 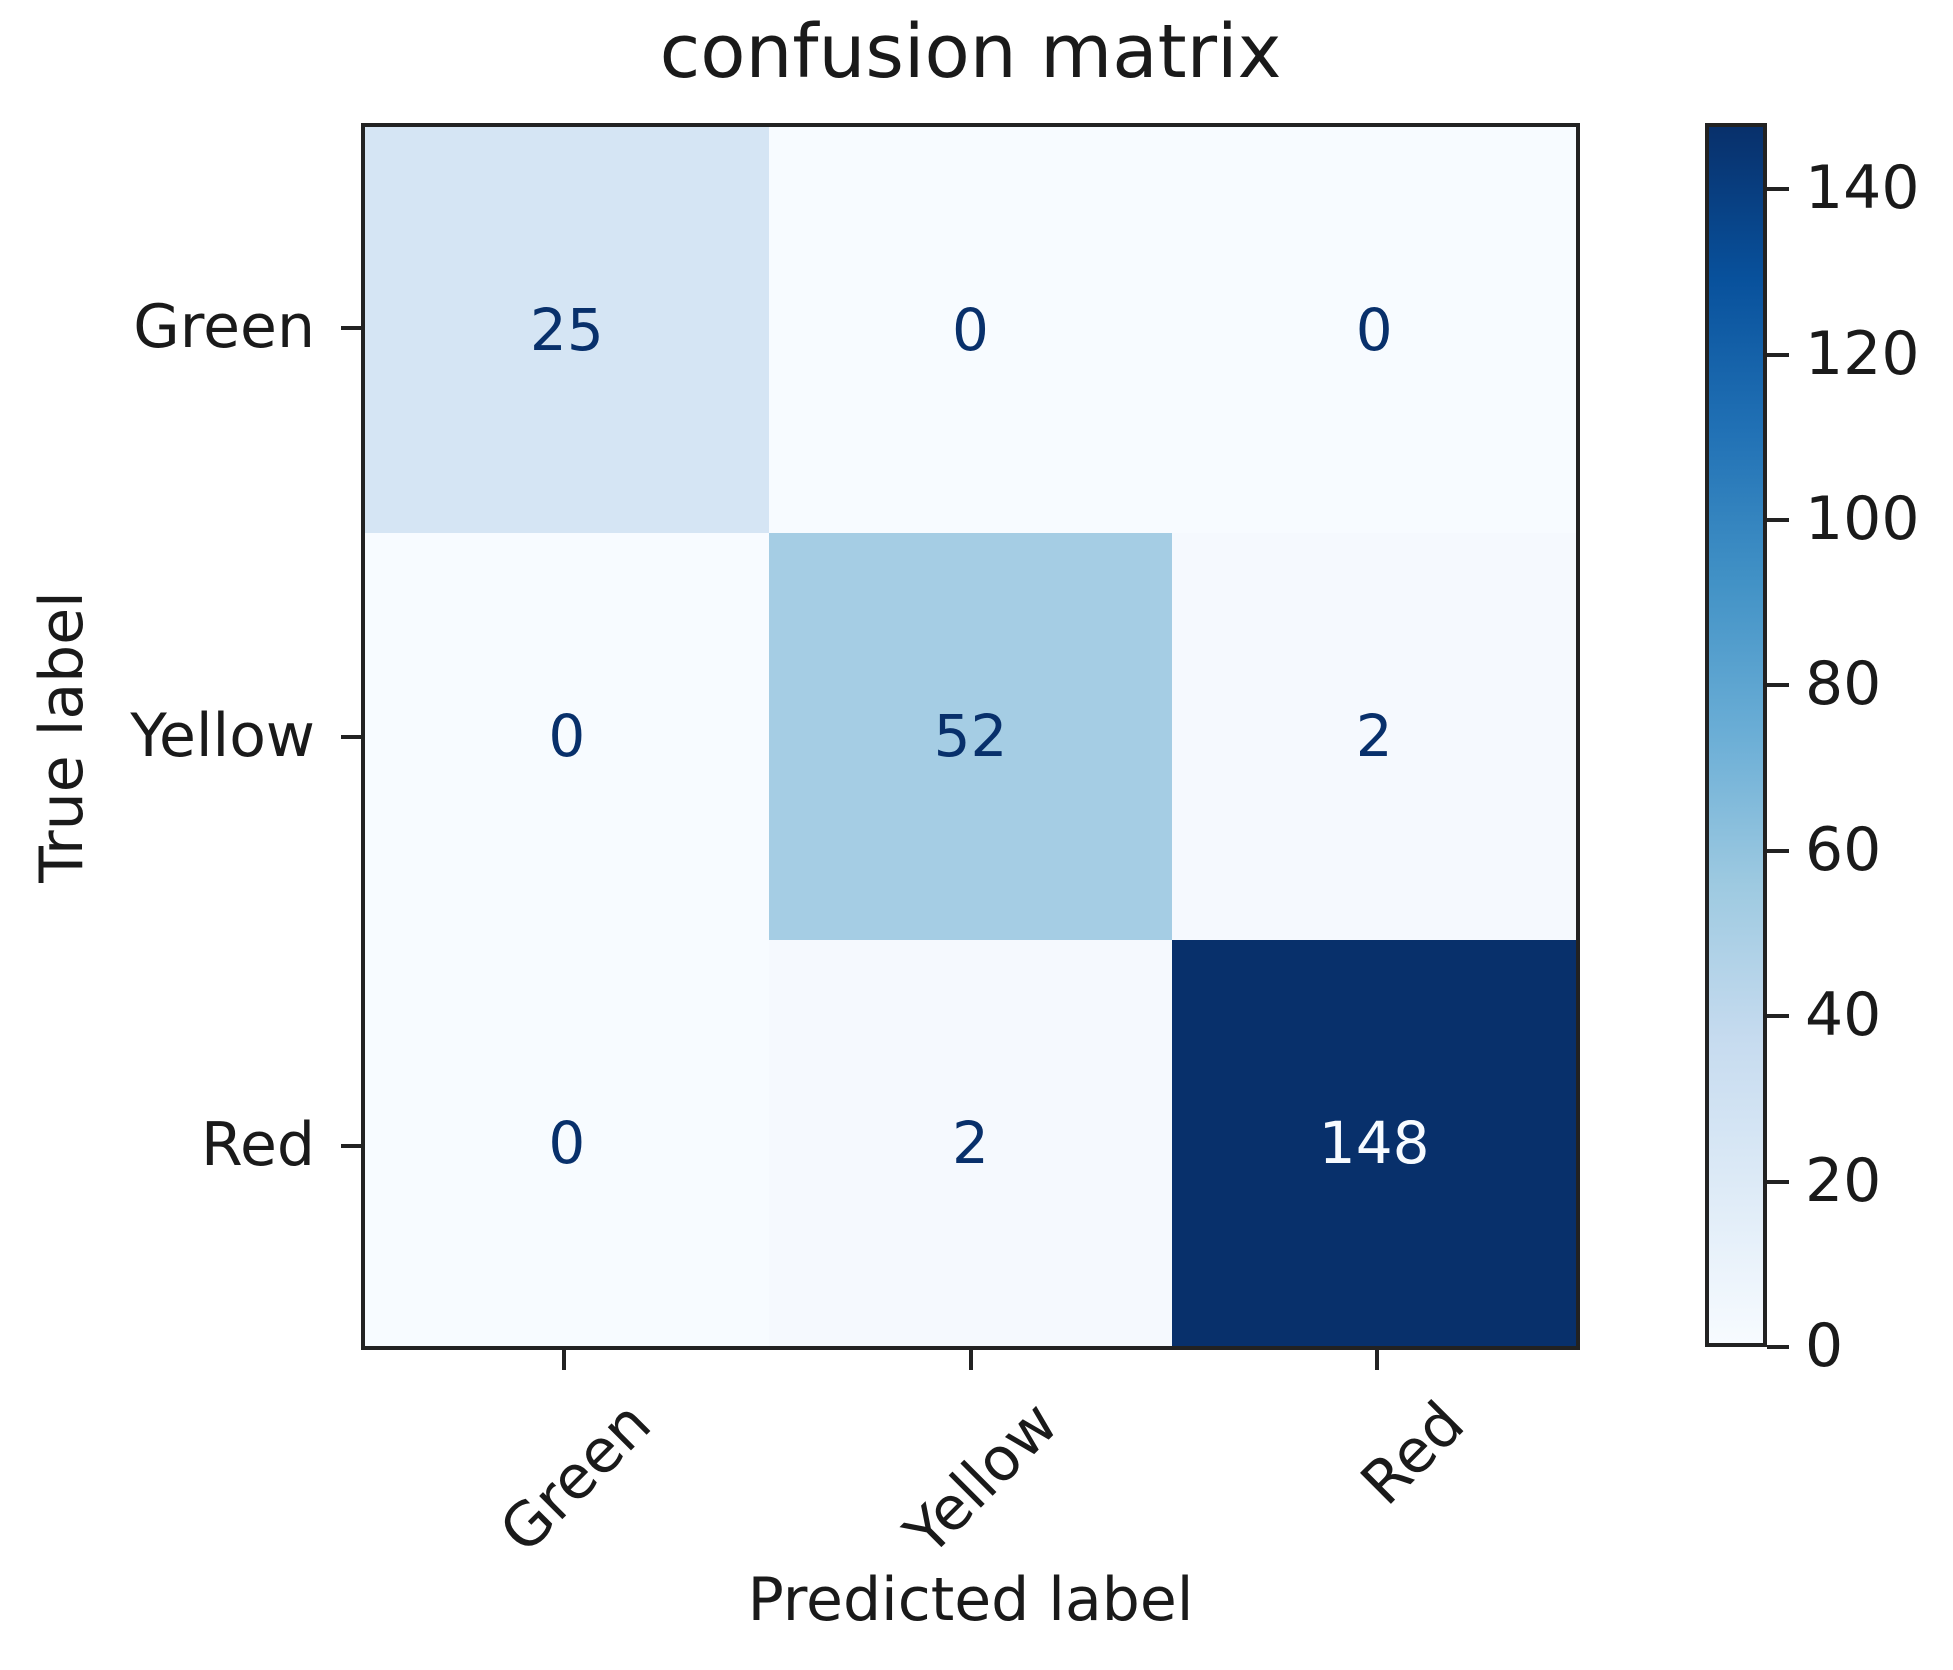 I want to click on colorbar-tick-label-140: 140, so click(x=1862, y=188).